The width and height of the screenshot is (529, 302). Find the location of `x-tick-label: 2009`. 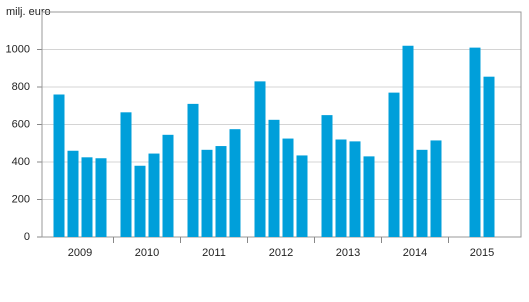

x-tick-label: 2009 is located at coordinates (80, 253).